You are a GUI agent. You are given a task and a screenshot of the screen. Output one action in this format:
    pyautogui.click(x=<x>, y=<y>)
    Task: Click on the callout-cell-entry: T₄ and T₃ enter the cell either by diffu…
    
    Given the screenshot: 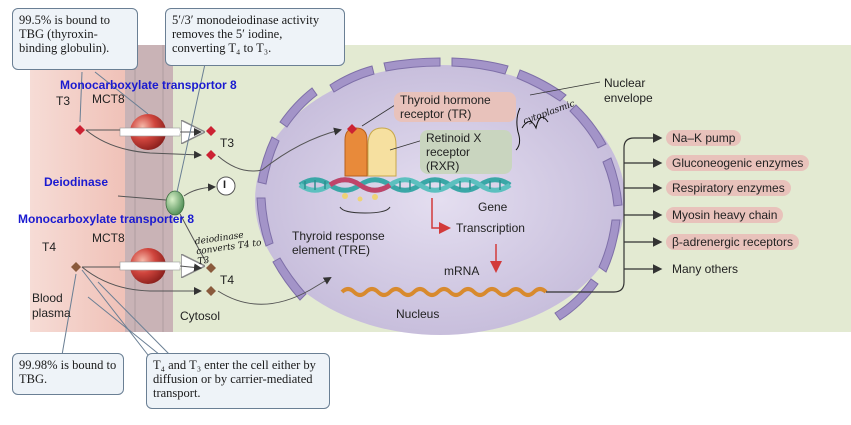 What is the action you would take?
    pyautogui.click(x=238, y=381)
    